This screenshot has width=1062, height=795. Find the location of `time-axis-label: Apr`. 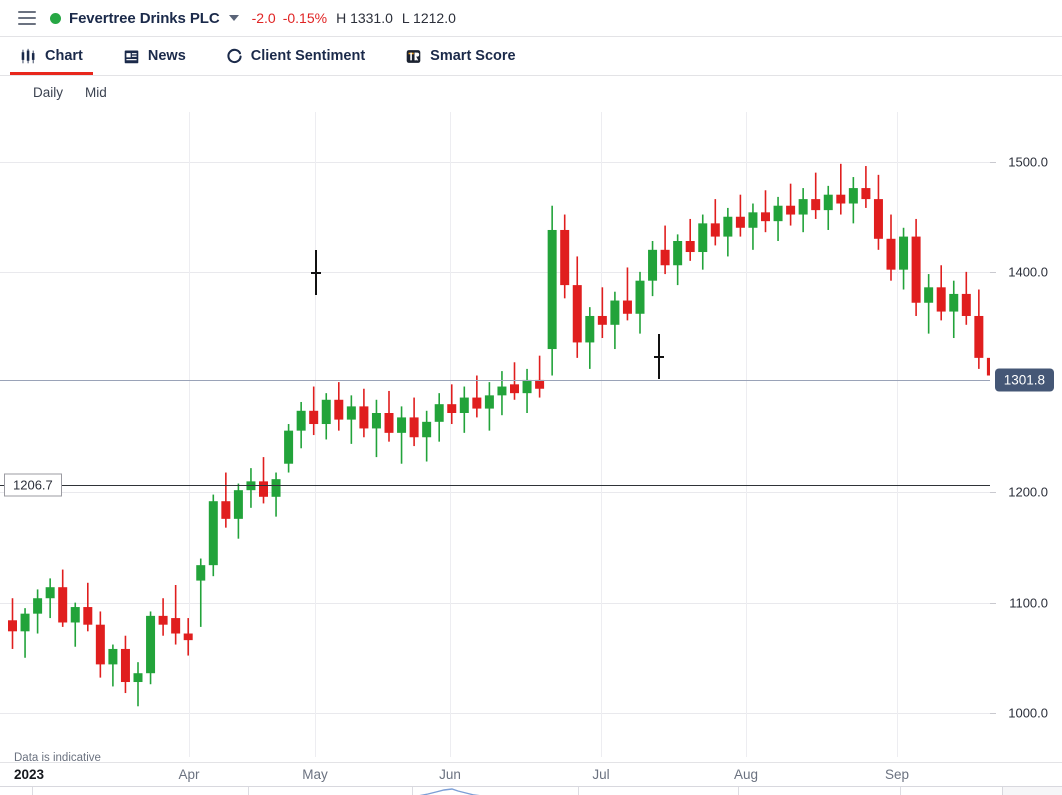

time-axis-label: Apr is located at coordinates (189, 774).